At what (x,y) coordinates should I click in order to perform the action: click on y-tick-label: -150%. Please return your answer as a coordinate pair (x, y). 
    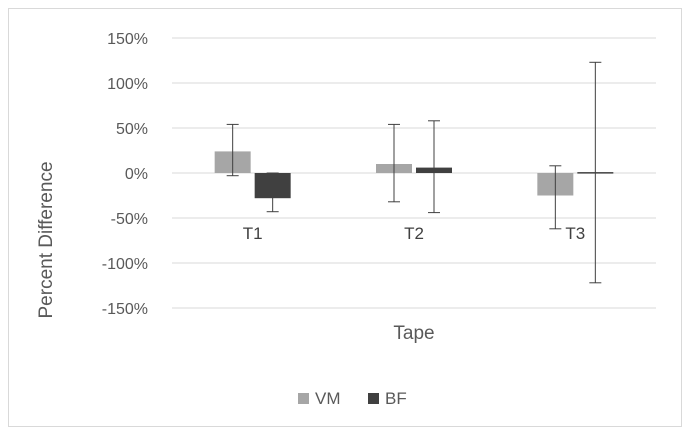
    Looking at the image, I should click on (125, 309).